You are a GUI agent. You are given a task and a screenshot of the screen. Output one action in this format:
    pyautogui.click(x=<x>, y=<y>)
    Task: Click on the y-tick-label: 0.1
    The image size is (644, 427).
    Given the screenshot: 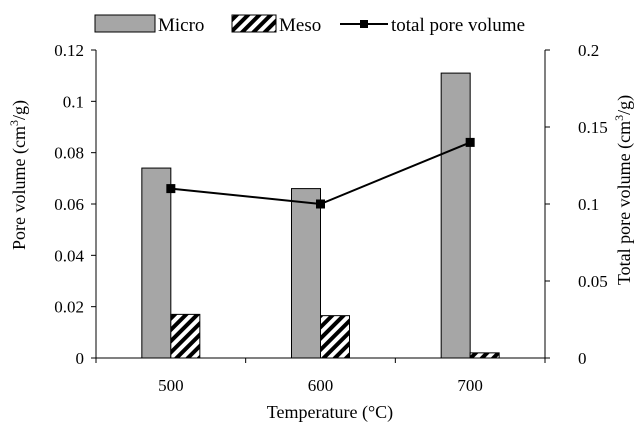 What is the action you would take?
    pyautogui.click(x=73, y=101)
    